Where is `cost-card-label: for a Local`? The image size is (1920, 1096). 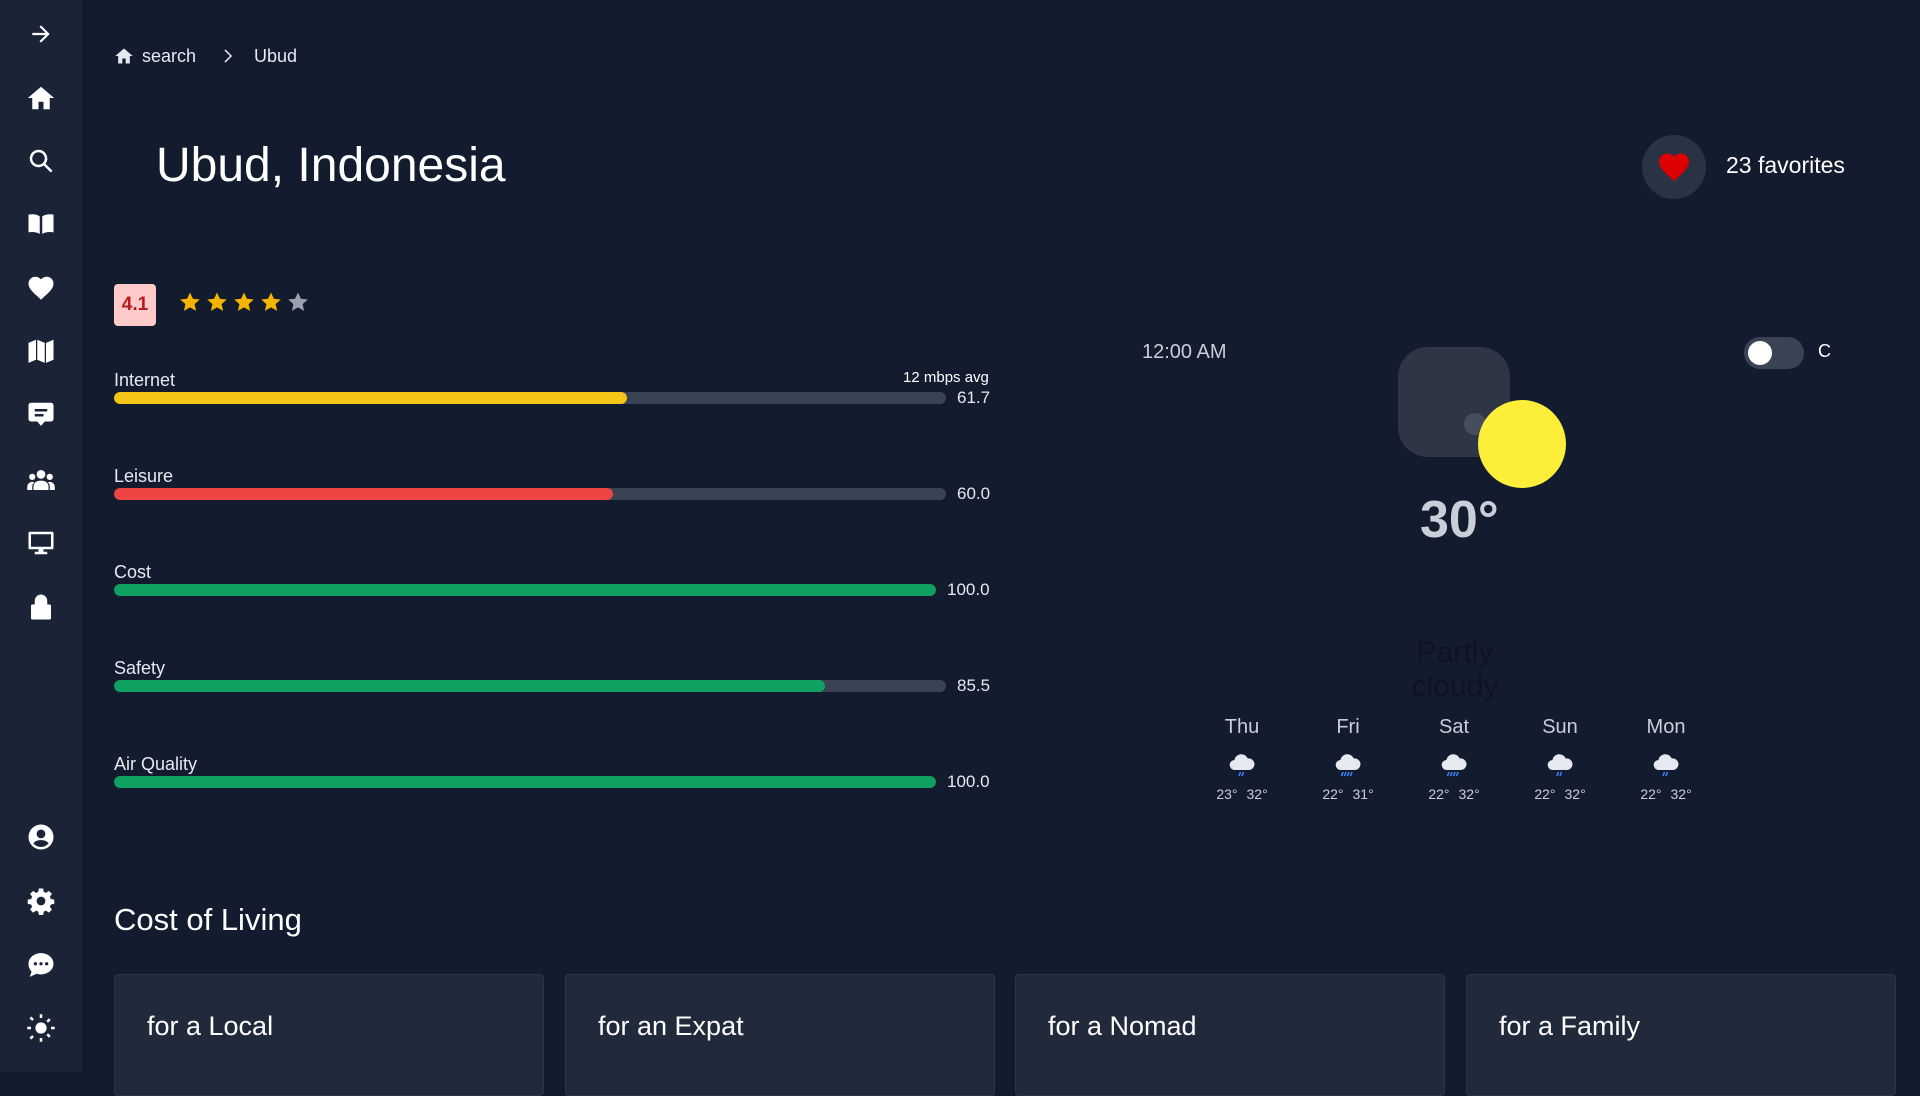
cost-card-label: for a Local is located at coordinates (210, 1026).